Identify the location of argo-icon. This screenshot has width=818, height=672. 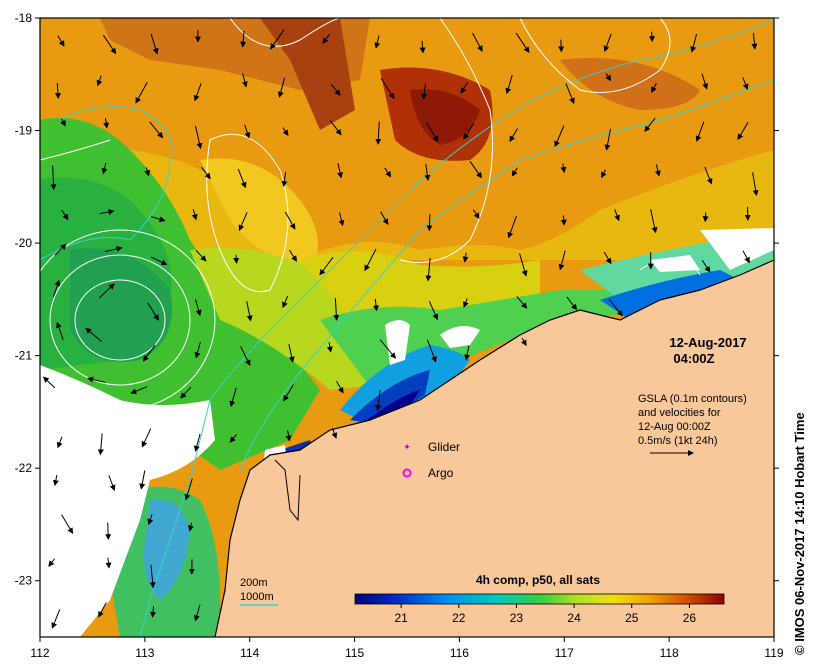
(407, 473).